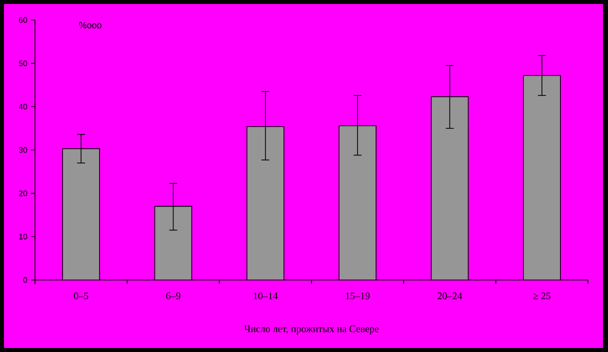  I want to click on x-tick-label: ≥ 25, so click(542, 296).